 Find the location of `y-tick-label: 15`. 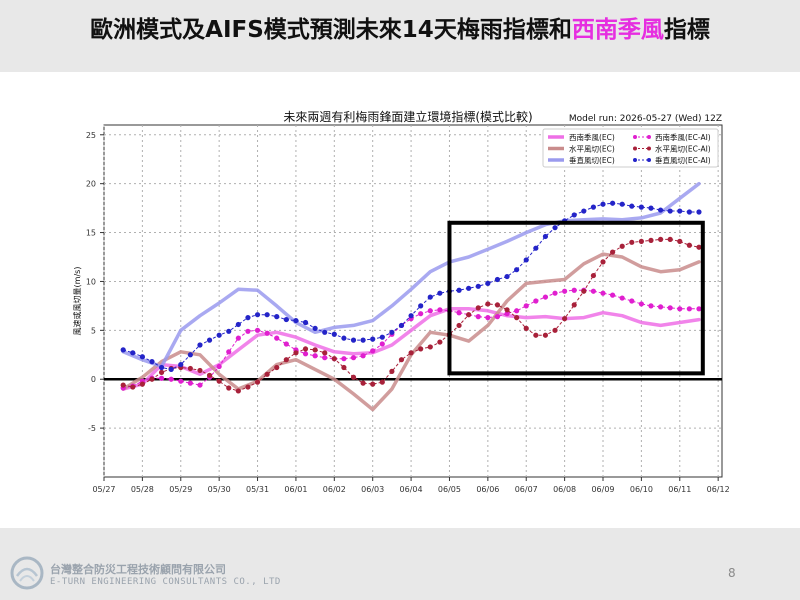

y-tick-label: 15 is located at coordinates (91, 233).